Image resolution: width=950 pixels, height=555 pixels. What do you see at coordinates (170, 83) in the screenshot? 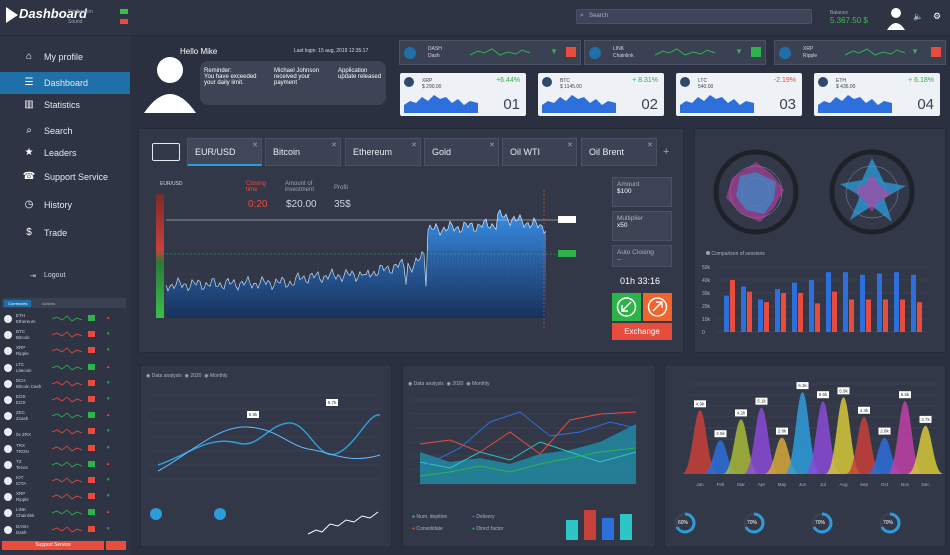
I see `profile-avatar-icon` at bounding box center [170, 83].